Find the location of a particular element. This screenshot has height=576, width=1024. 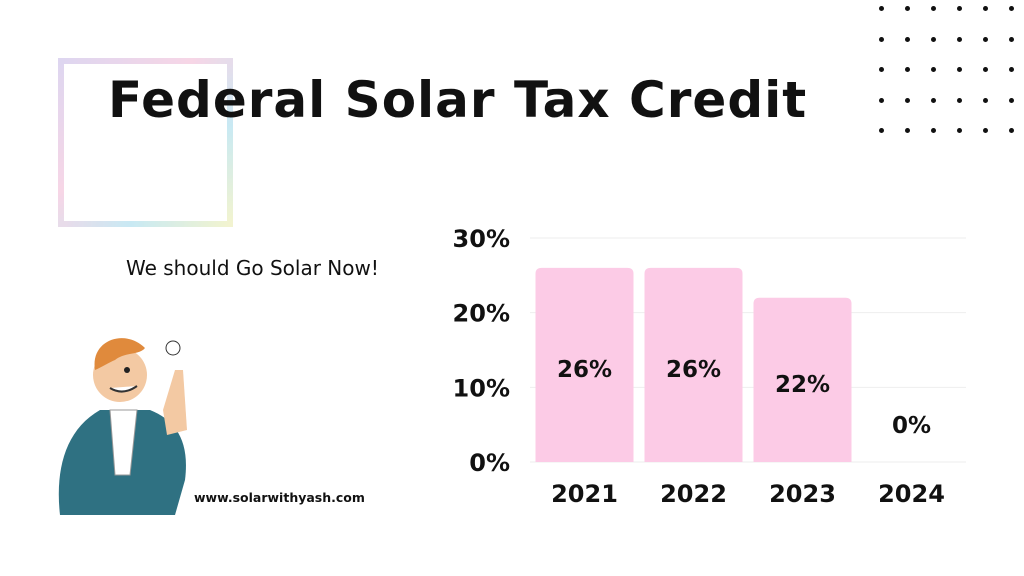

bar-2022 is located at coordinates (693, 364).